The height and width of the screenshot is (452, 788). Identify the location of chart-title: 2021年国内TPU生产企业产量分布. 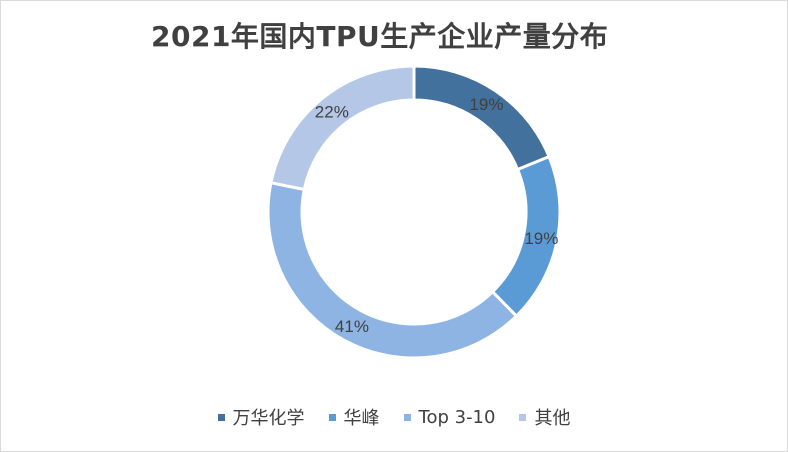
(380, 36).